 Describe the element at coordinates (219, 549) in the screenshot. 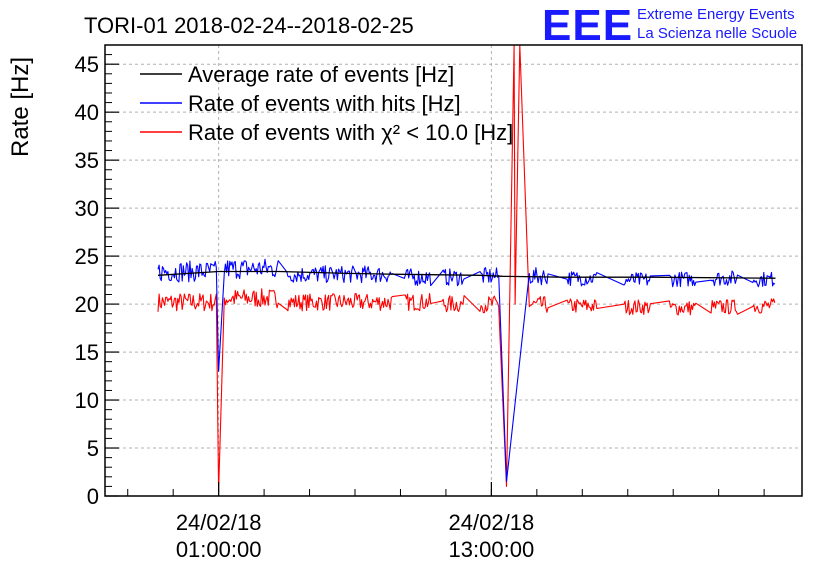

I see `x-tick-time-0: 01:00:00` at that location.